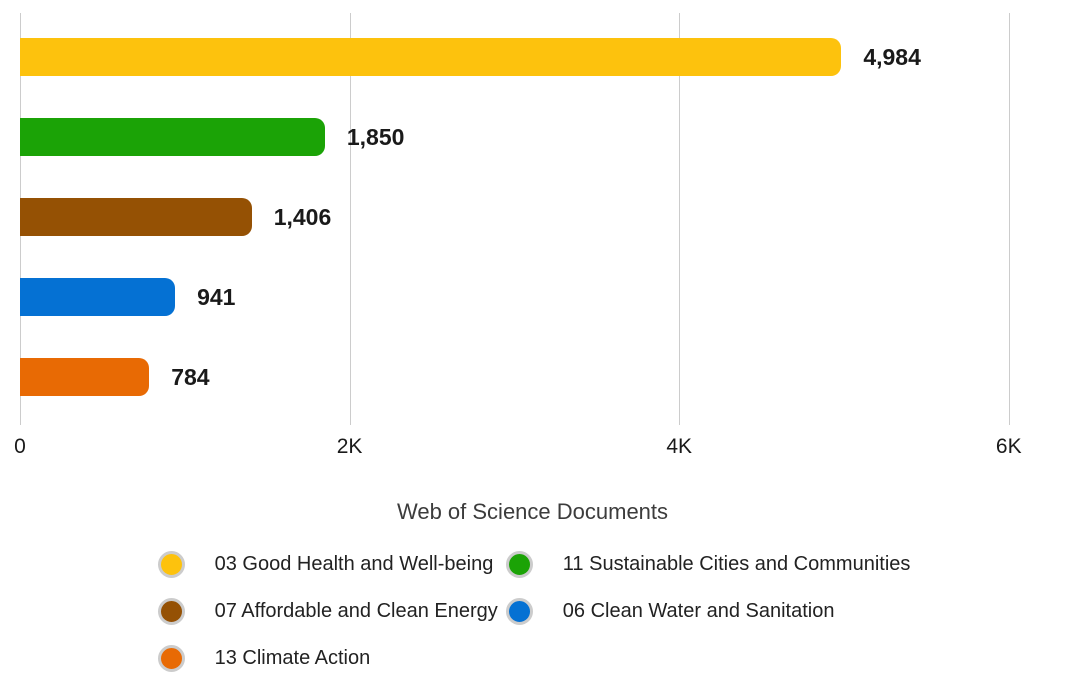  Describe the element at coordinates (98, 297) in the screenshot. I see `bar-06-clean-water-and-sanitation` at that location.